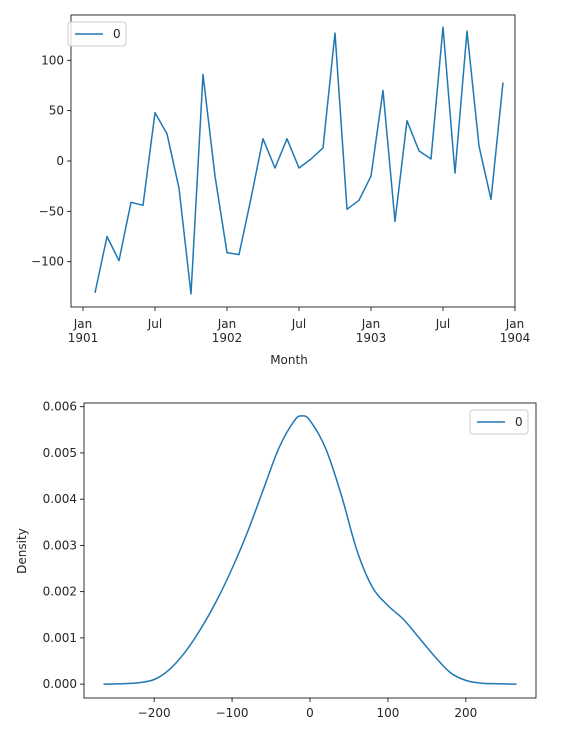  I want to click on density-y-tick-label: 0.005, so click(60, 453).